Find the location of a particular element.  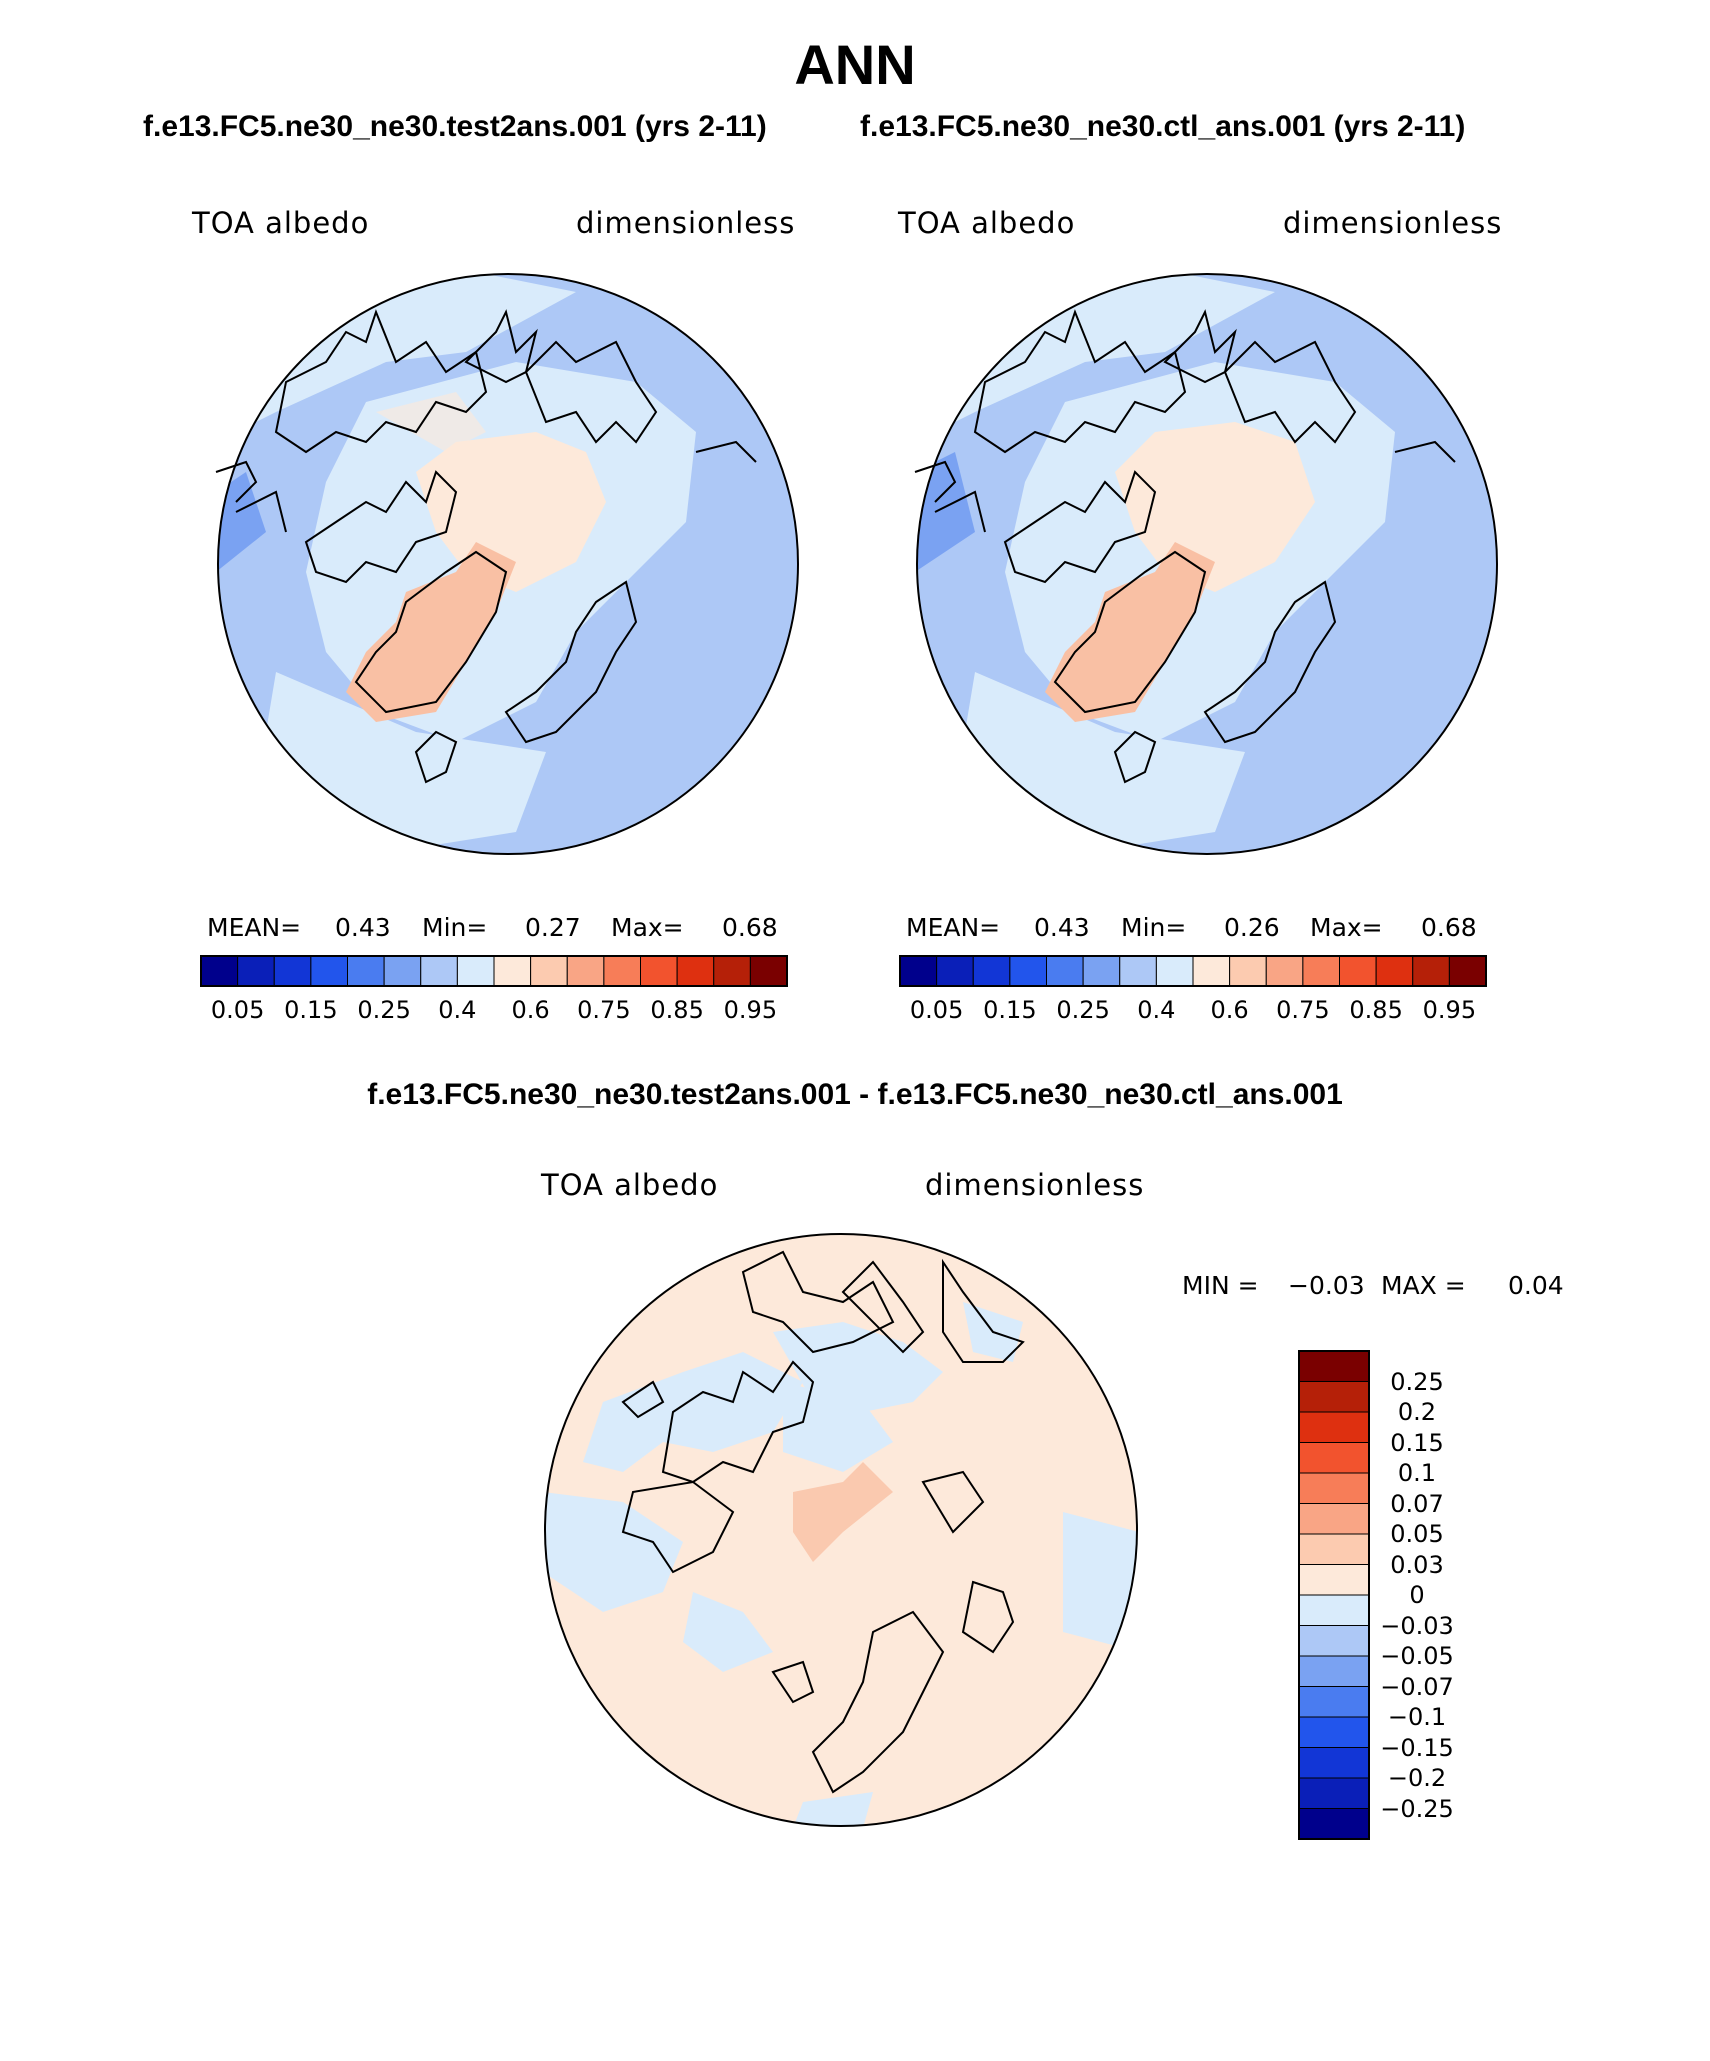

left-panel-units: dimensionless is located at coordinates (686, 223).